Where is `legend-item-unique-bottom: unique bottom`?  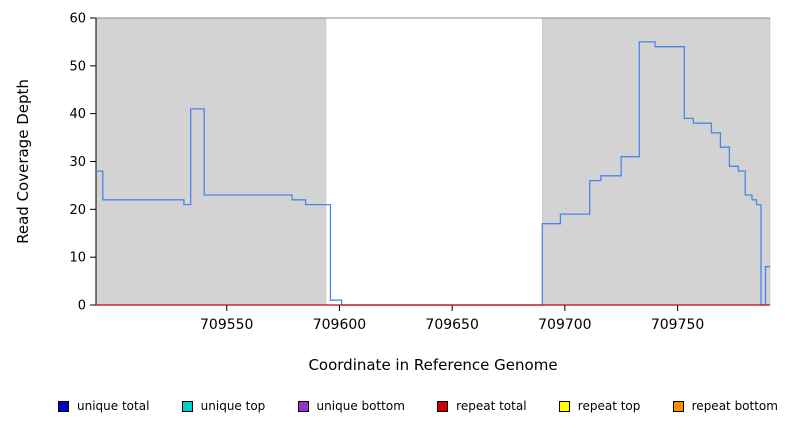
legend-item-unique-bottom: unique bottom is located at coordinates (351, 406).